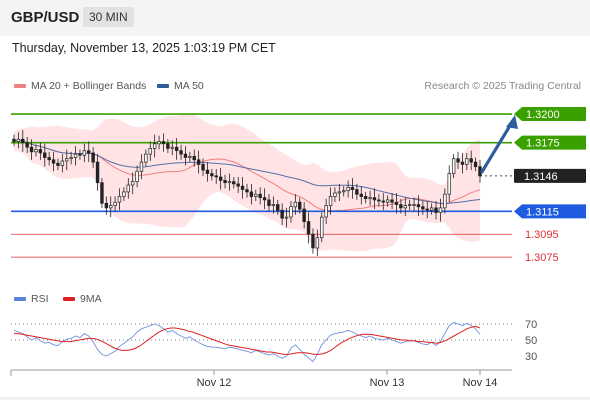 The image size is (590, 400). I want to click on legend-item-rsi: RSI, so click(31, 299).